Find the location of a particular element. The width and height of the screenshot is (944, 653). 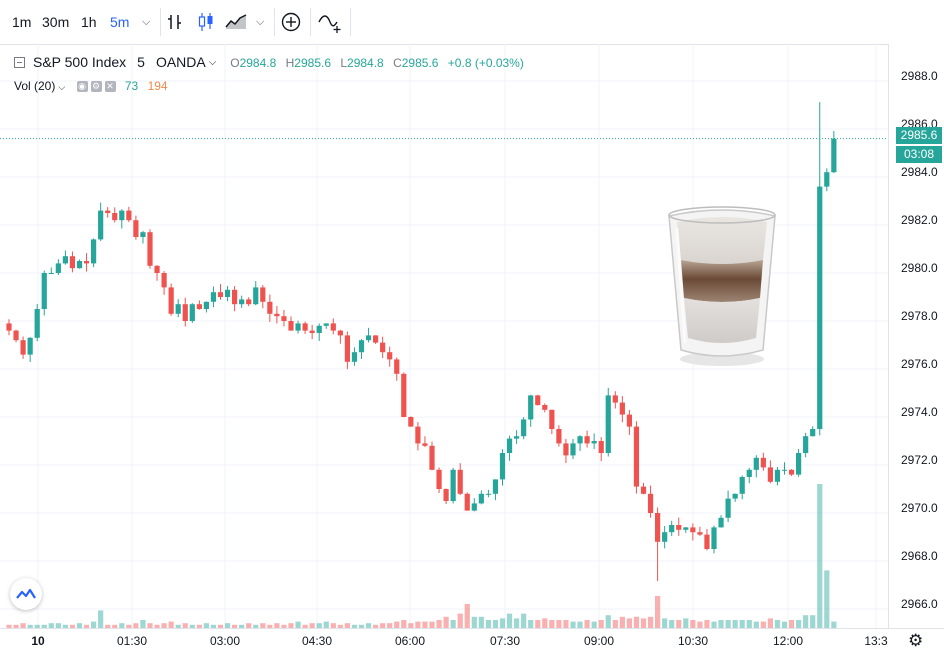

bars-chart-type-icon is located at coordinates (175, 22).